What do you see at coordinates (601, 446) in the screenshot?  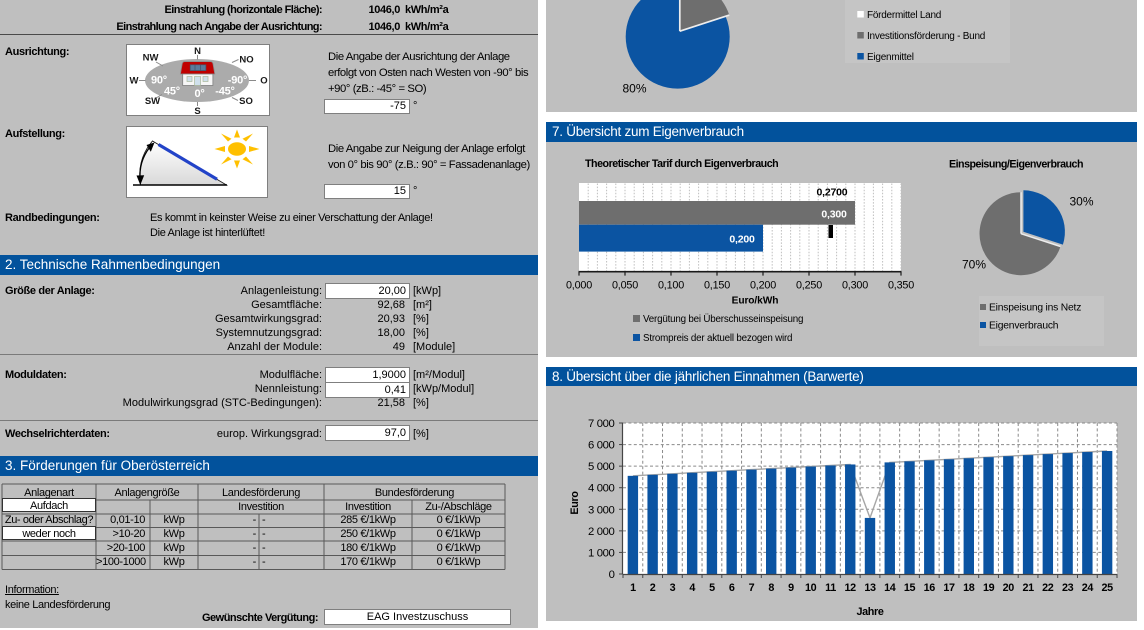 I see `svg-text: 6 000` at bounding box center [601, 446].